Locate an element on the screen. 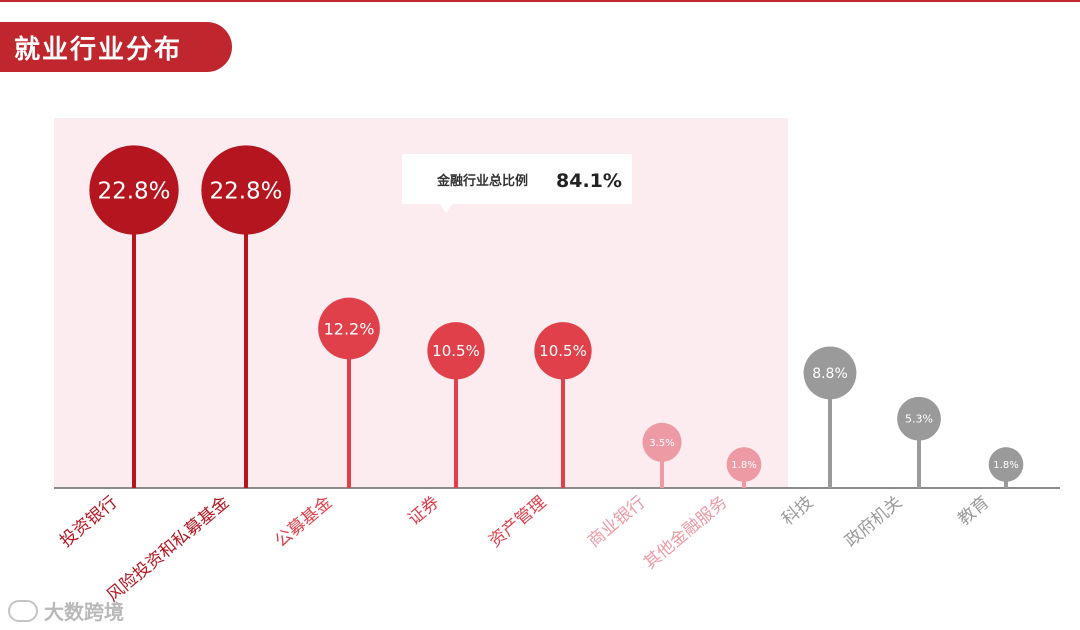 This screenshot has height=630, width=1080. section-title-tab: 就业行业分布 is located at coordinates (116, 47).